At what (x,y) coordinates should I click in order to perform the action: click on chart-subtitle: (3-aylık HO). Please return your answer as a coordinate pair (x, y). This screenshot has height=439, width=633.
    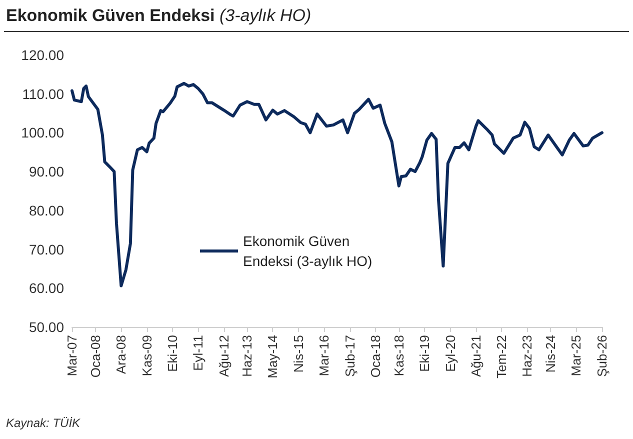
    Looking at the image, I should click on (266, 15).